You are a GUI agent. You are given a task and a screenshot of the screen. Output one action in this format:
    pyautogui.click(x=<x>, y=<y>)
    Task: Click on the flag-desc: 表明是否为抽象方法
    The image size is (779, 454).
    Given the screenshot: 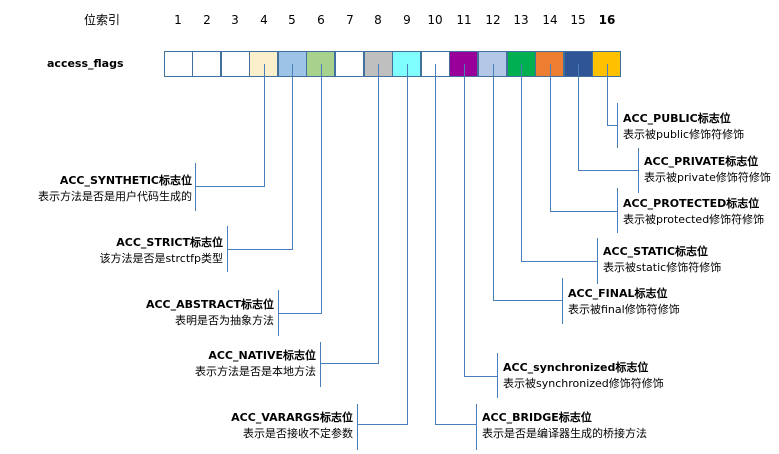 What is the action you would take?
    pyautogui.click(x=224, y=320)
    